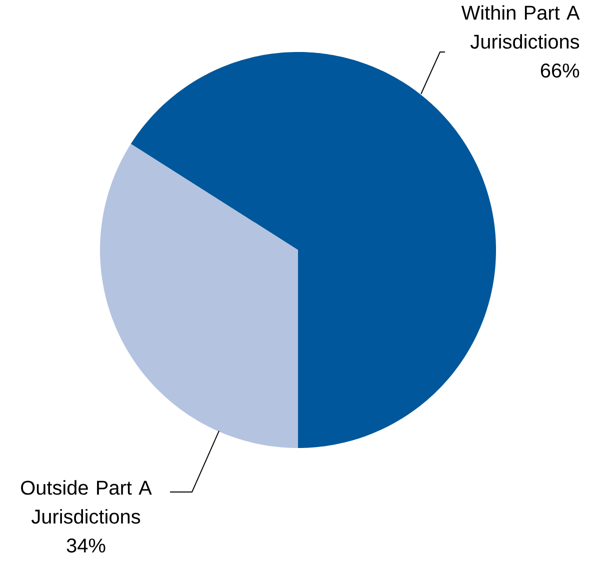 The width and height of the screenshot is (610, 571). I want to click on slice-label: Outside Part A Jurisdictions, so click(86, 502).